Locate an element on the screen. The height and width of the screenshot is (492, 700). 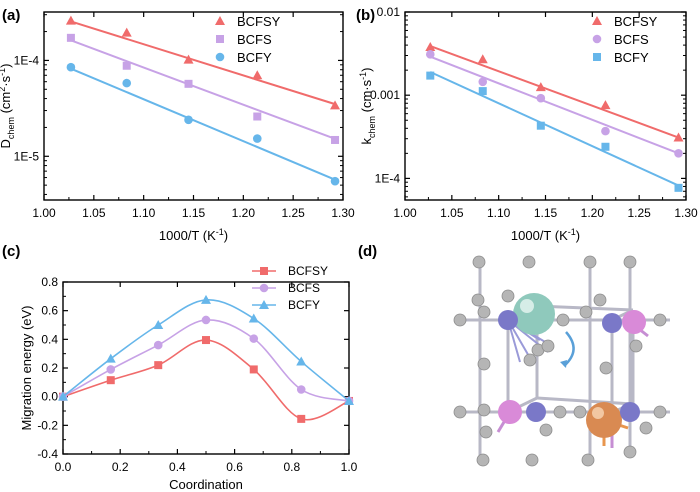
y-tick-label: 0.0 is located at coordinates (49, 397).